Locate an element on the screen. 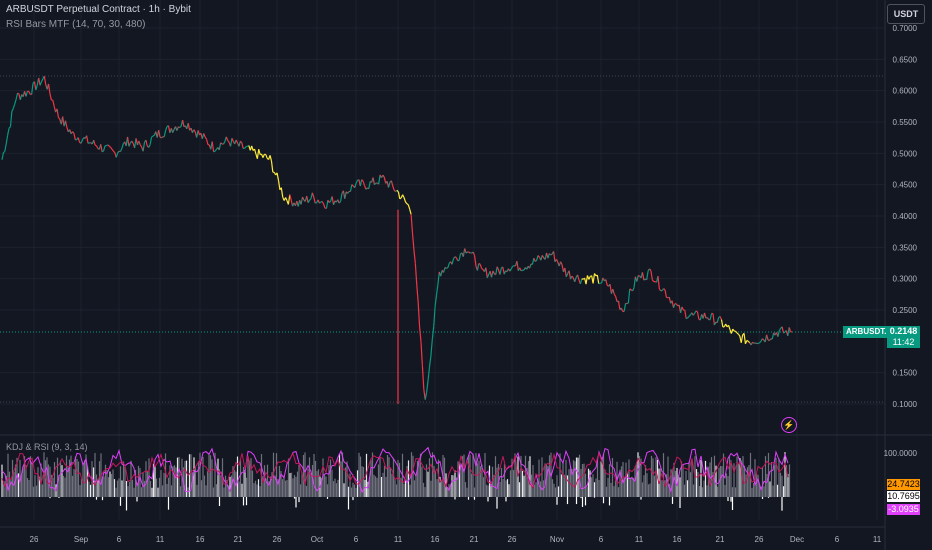 The width and height of the screenshot is (932, 550). oscillator-label: KDJ & RSI (9, 3, 14) is located at coordinates (47, 447).